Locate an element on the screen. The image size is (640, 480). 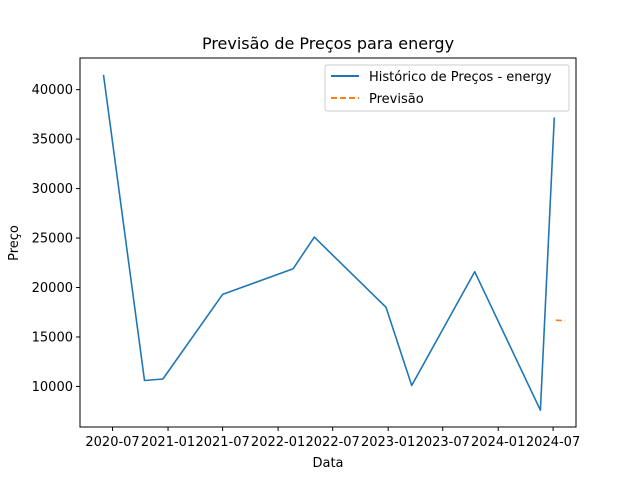
y-tick-label: 40000 is located at coordinates (52, 90).